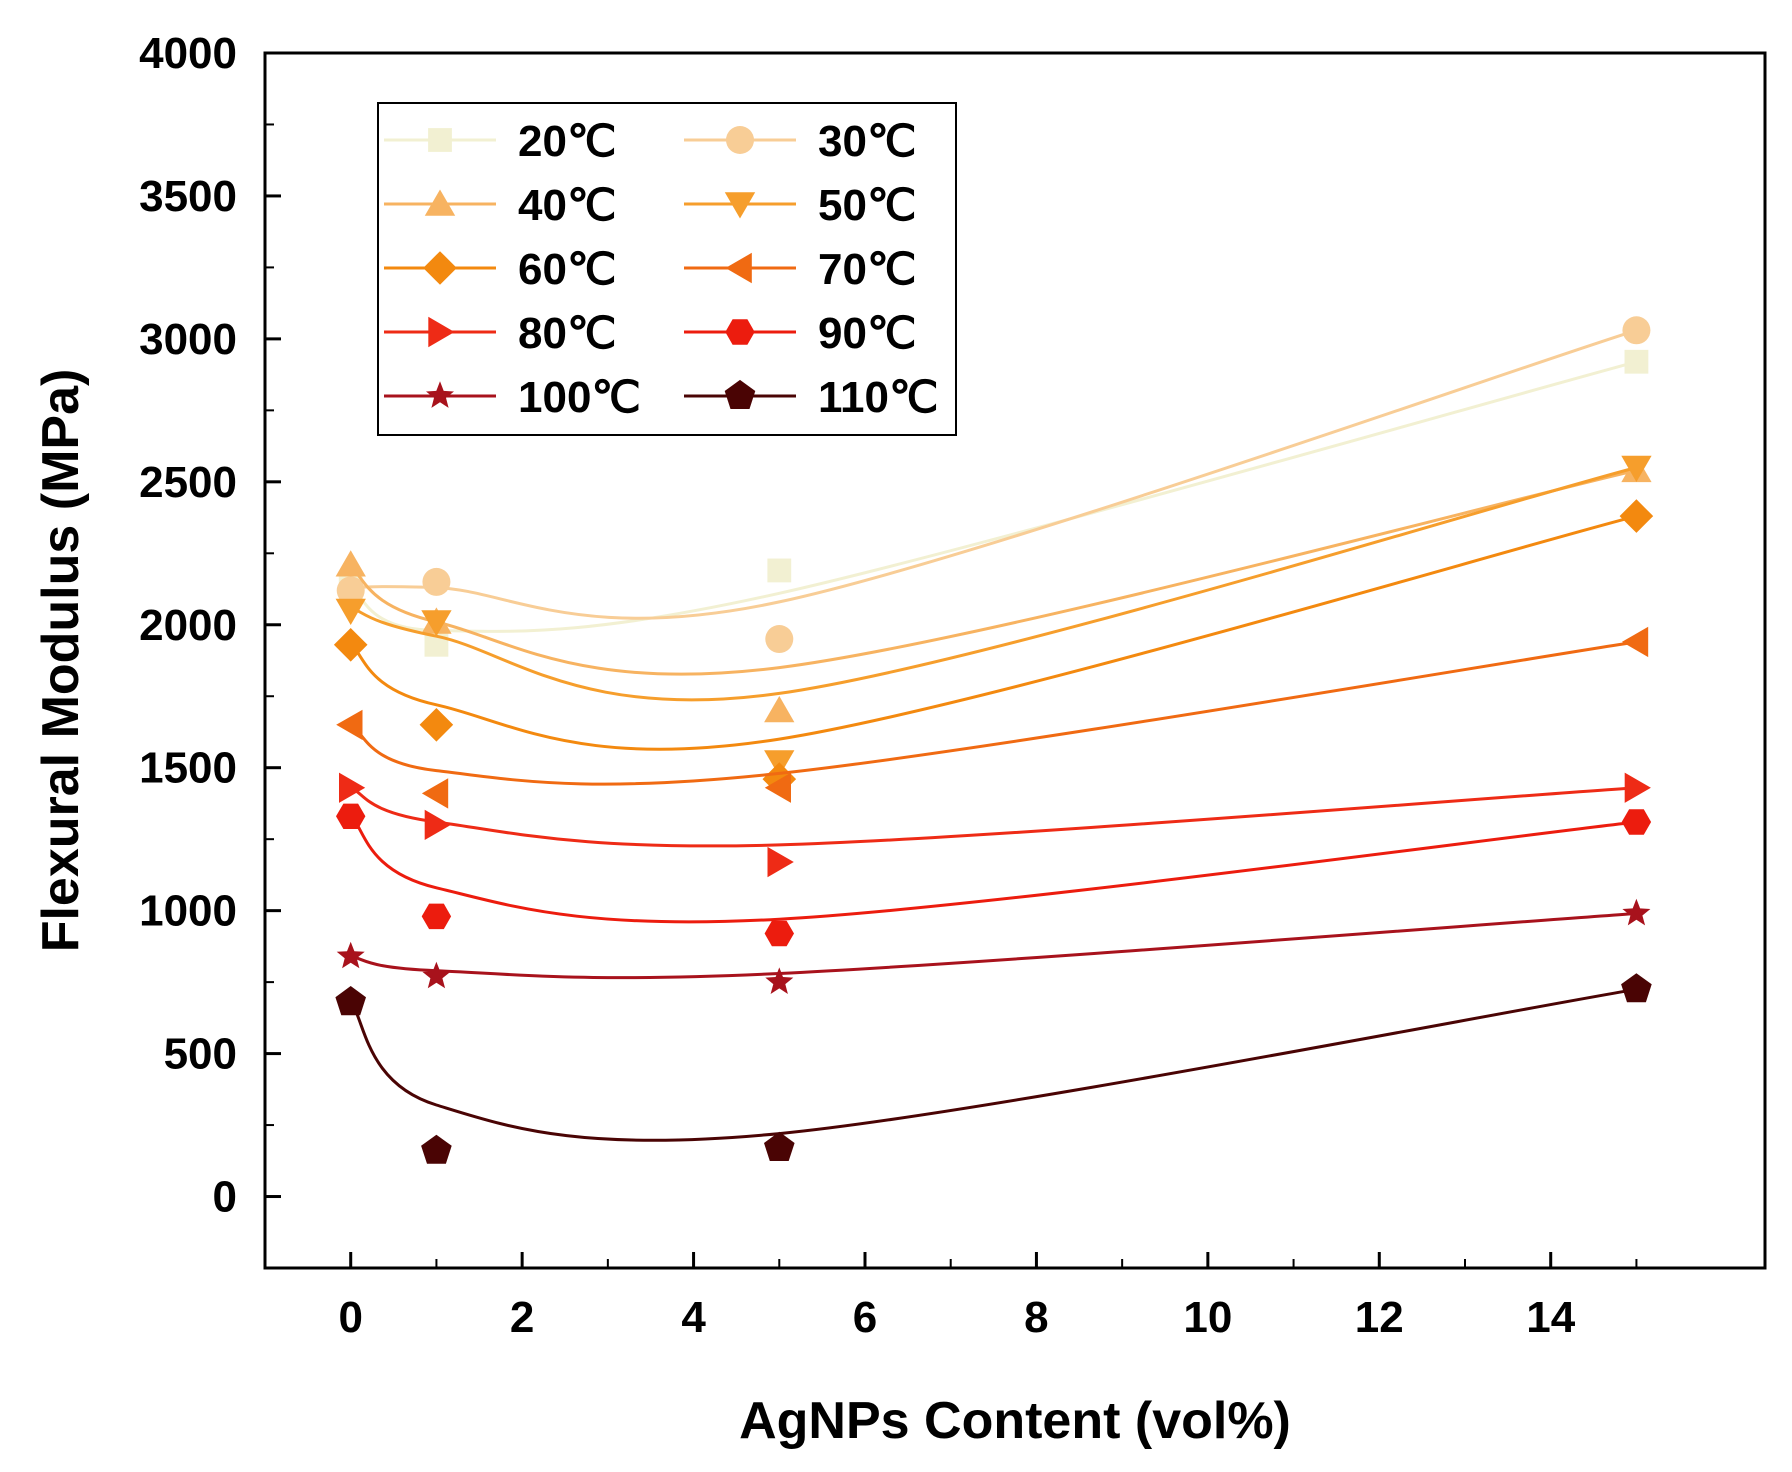 The height and width of the screenshot is (1472, 1792). I want to click on legend-label: 90℃, so click(867, 333).